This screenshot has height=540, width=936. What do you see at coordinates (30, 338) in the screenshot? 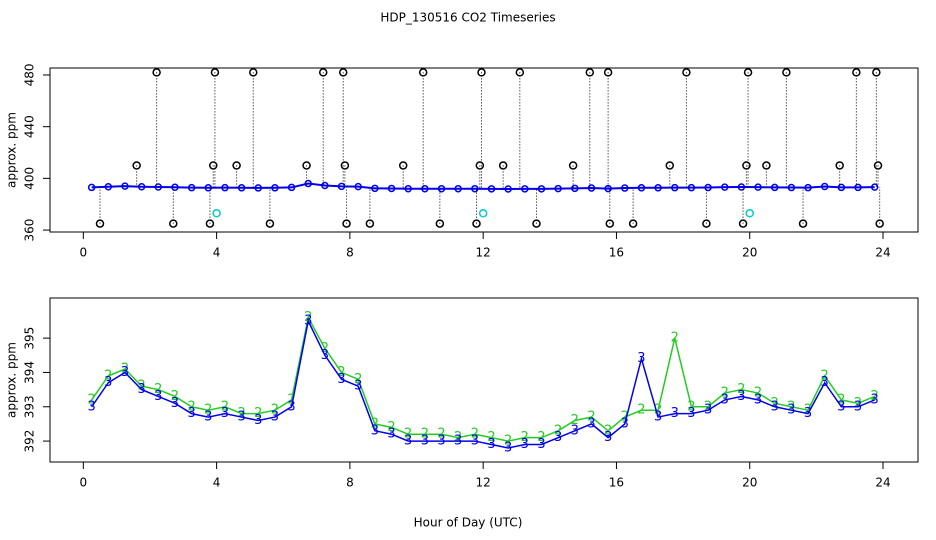
I see `y-tick-label: 395` at bounding box center [30, 338].